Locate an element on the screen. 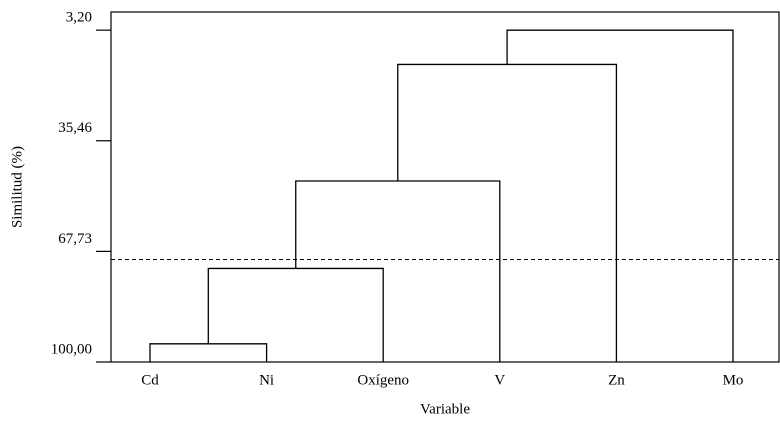 Image resolution: width=780 pixels, height=421 pixels. y-axis-title: Similitud (%) is located at coordinates (17, 187).